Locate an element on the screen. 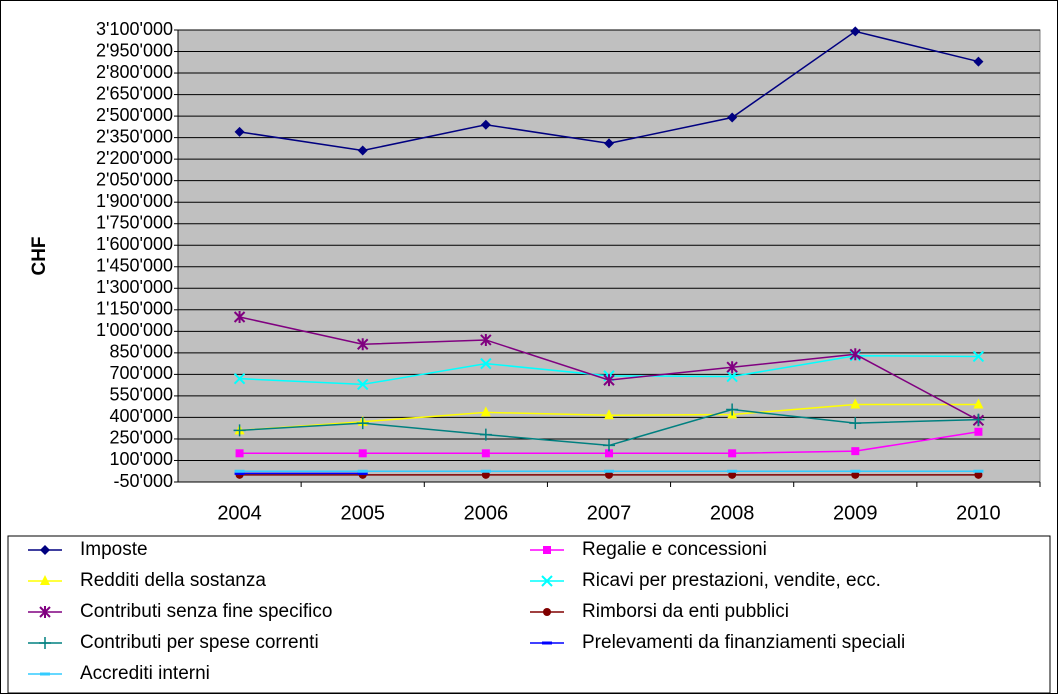 Image resolution: width=1058 pixels, height=694 pixels. x-tick-label: 2009 is located at coordinates (855, 513).